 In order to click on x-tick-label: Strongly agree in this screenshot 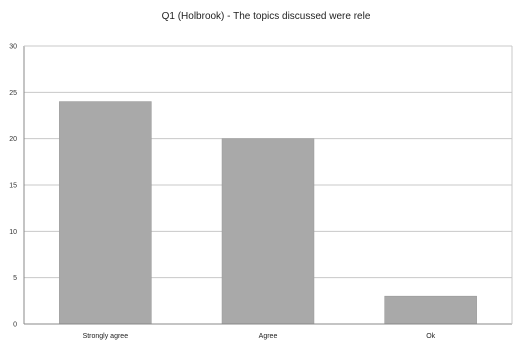, I will do `click(106, 336)`.